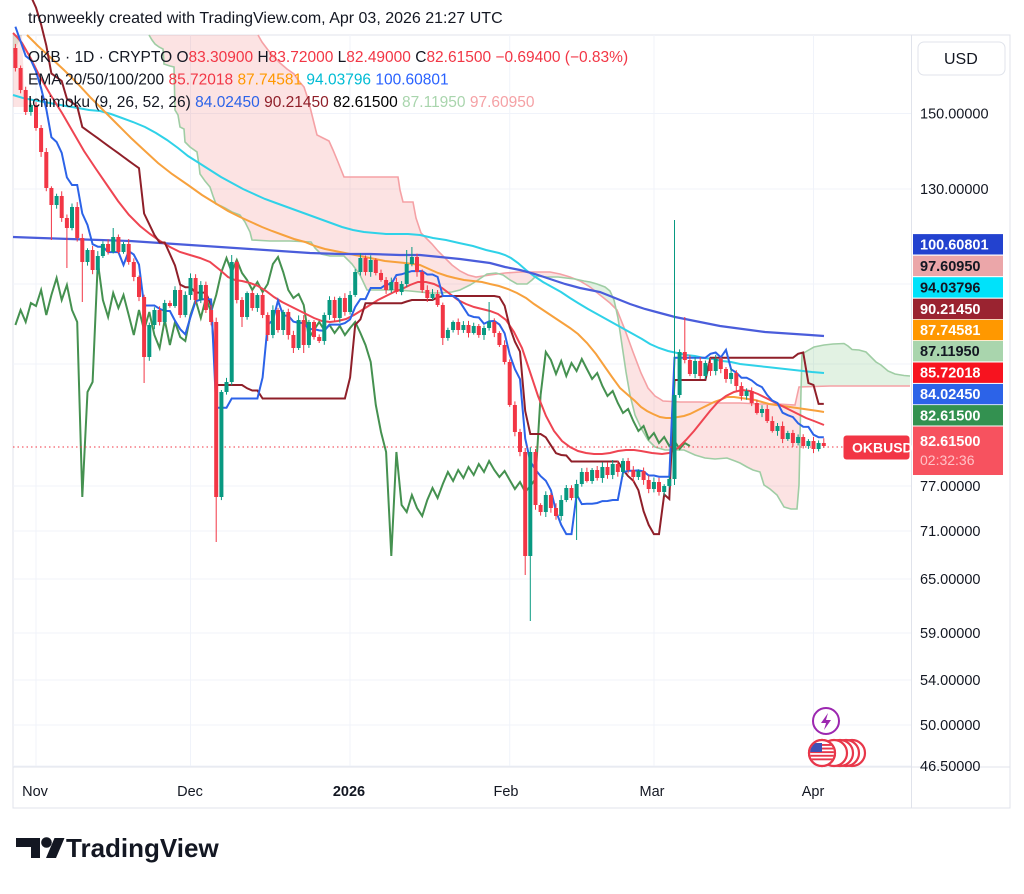 The image size is (1024, 894). I want to click on svg-text: 150.00000, so click(954, 115).